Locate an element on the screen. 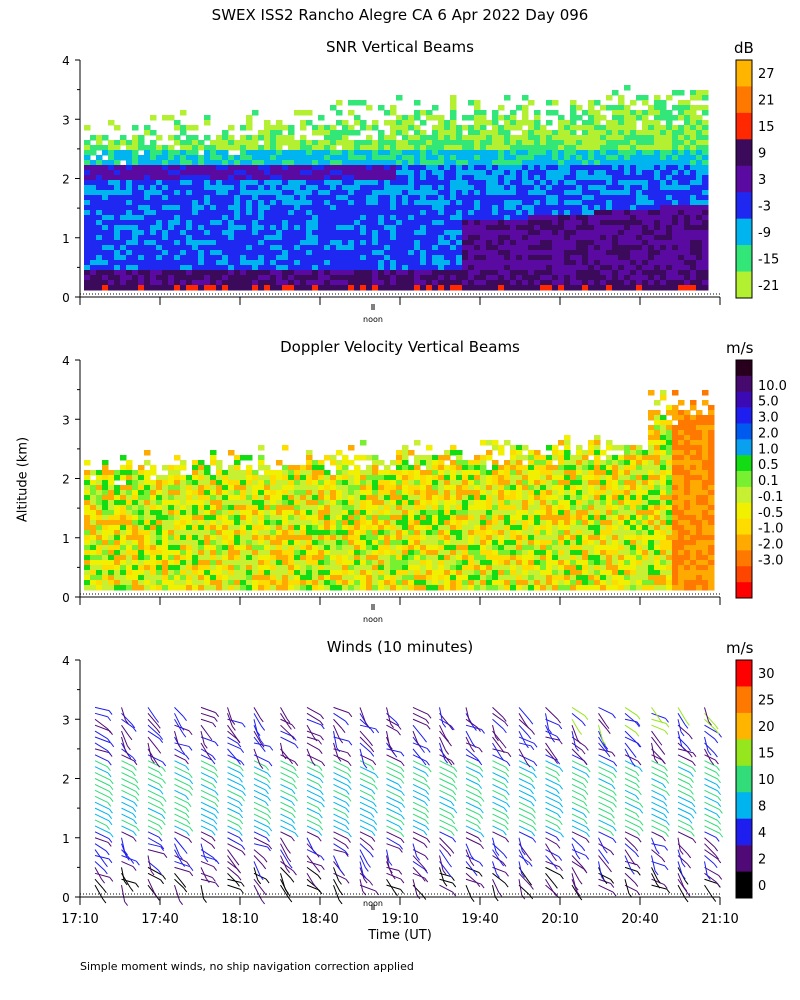 This screenshot has height=1000, width=800. colorbar-label: 0 is located at coordinates (762, 886).